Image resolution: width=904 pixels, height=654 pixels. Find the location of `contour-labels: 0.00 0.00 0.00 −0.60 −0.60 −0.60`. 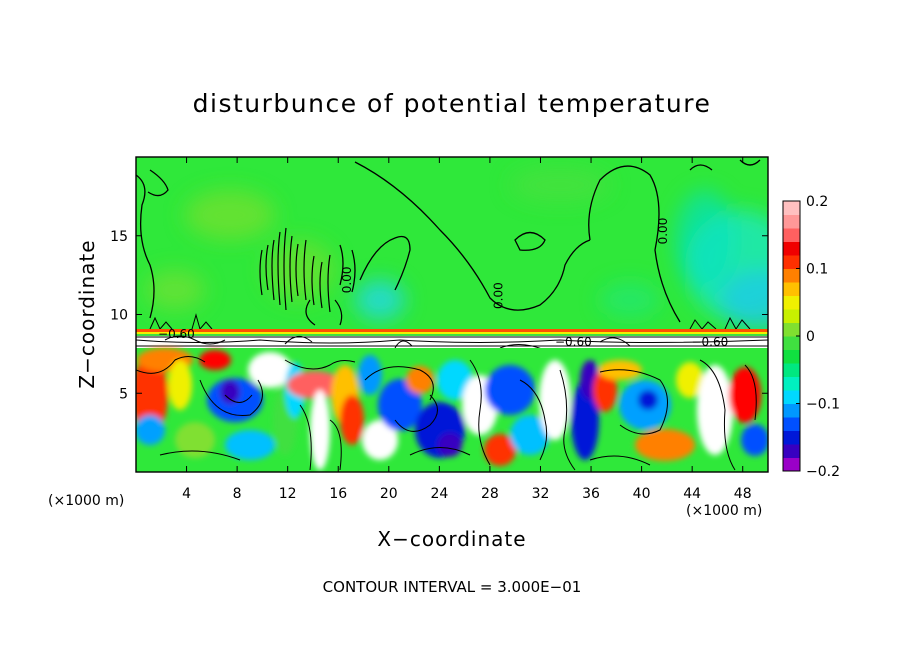

contour-labels: 0.00 0.00 0.00 −0.60 −0.60 −0.60 is located at coordinates (443, 283).